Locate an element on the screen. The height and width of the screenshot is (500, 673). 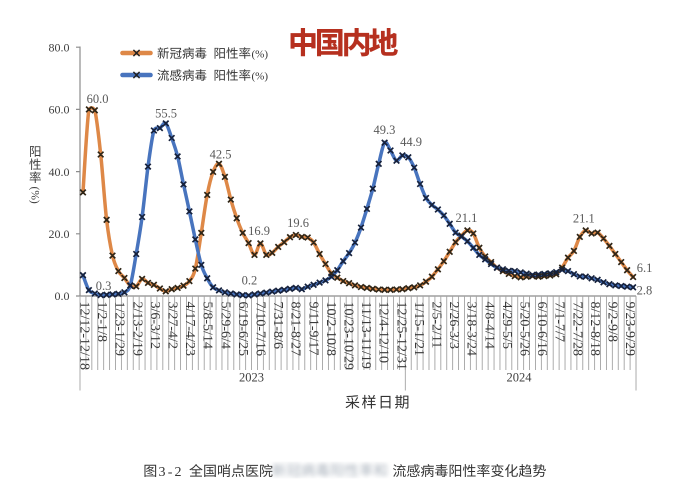
svg-text: 3/27-4/2 is located at coordinates (172, 325).